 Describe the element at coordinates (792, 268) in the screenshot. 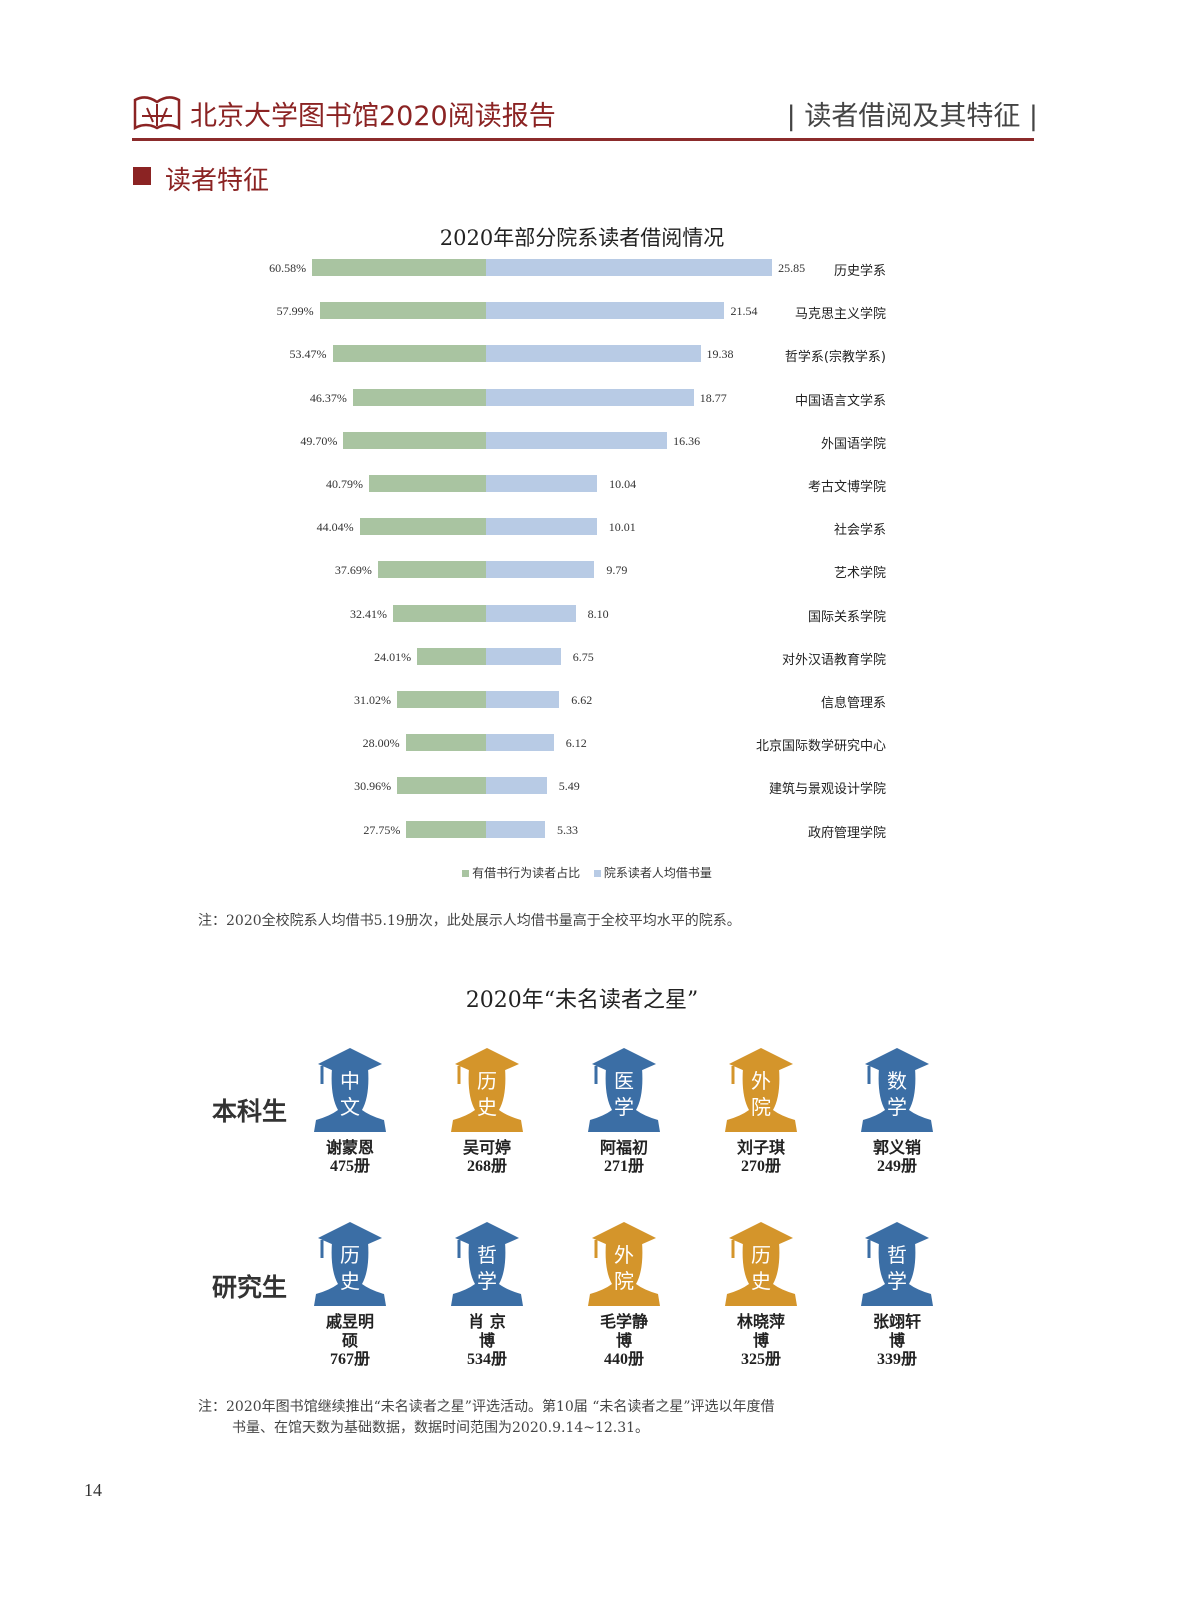

I see `label-avg: 25.85` at that location.